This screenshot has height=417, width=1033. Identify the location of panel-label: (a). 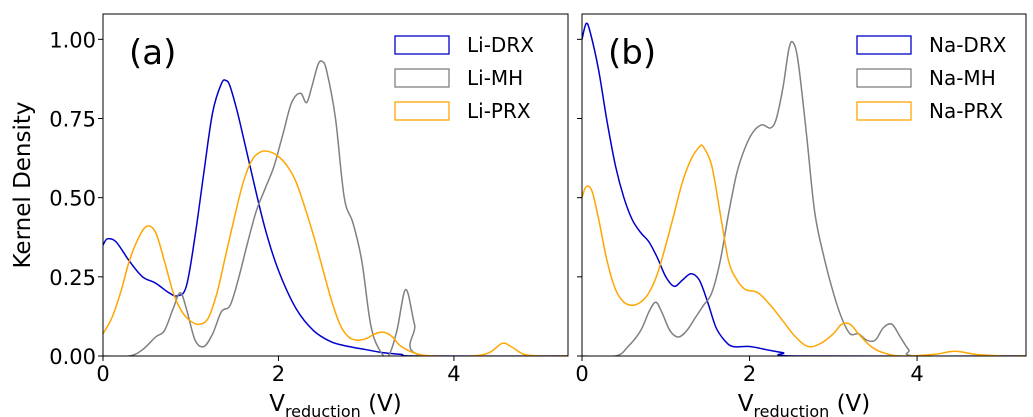
(152, 53).